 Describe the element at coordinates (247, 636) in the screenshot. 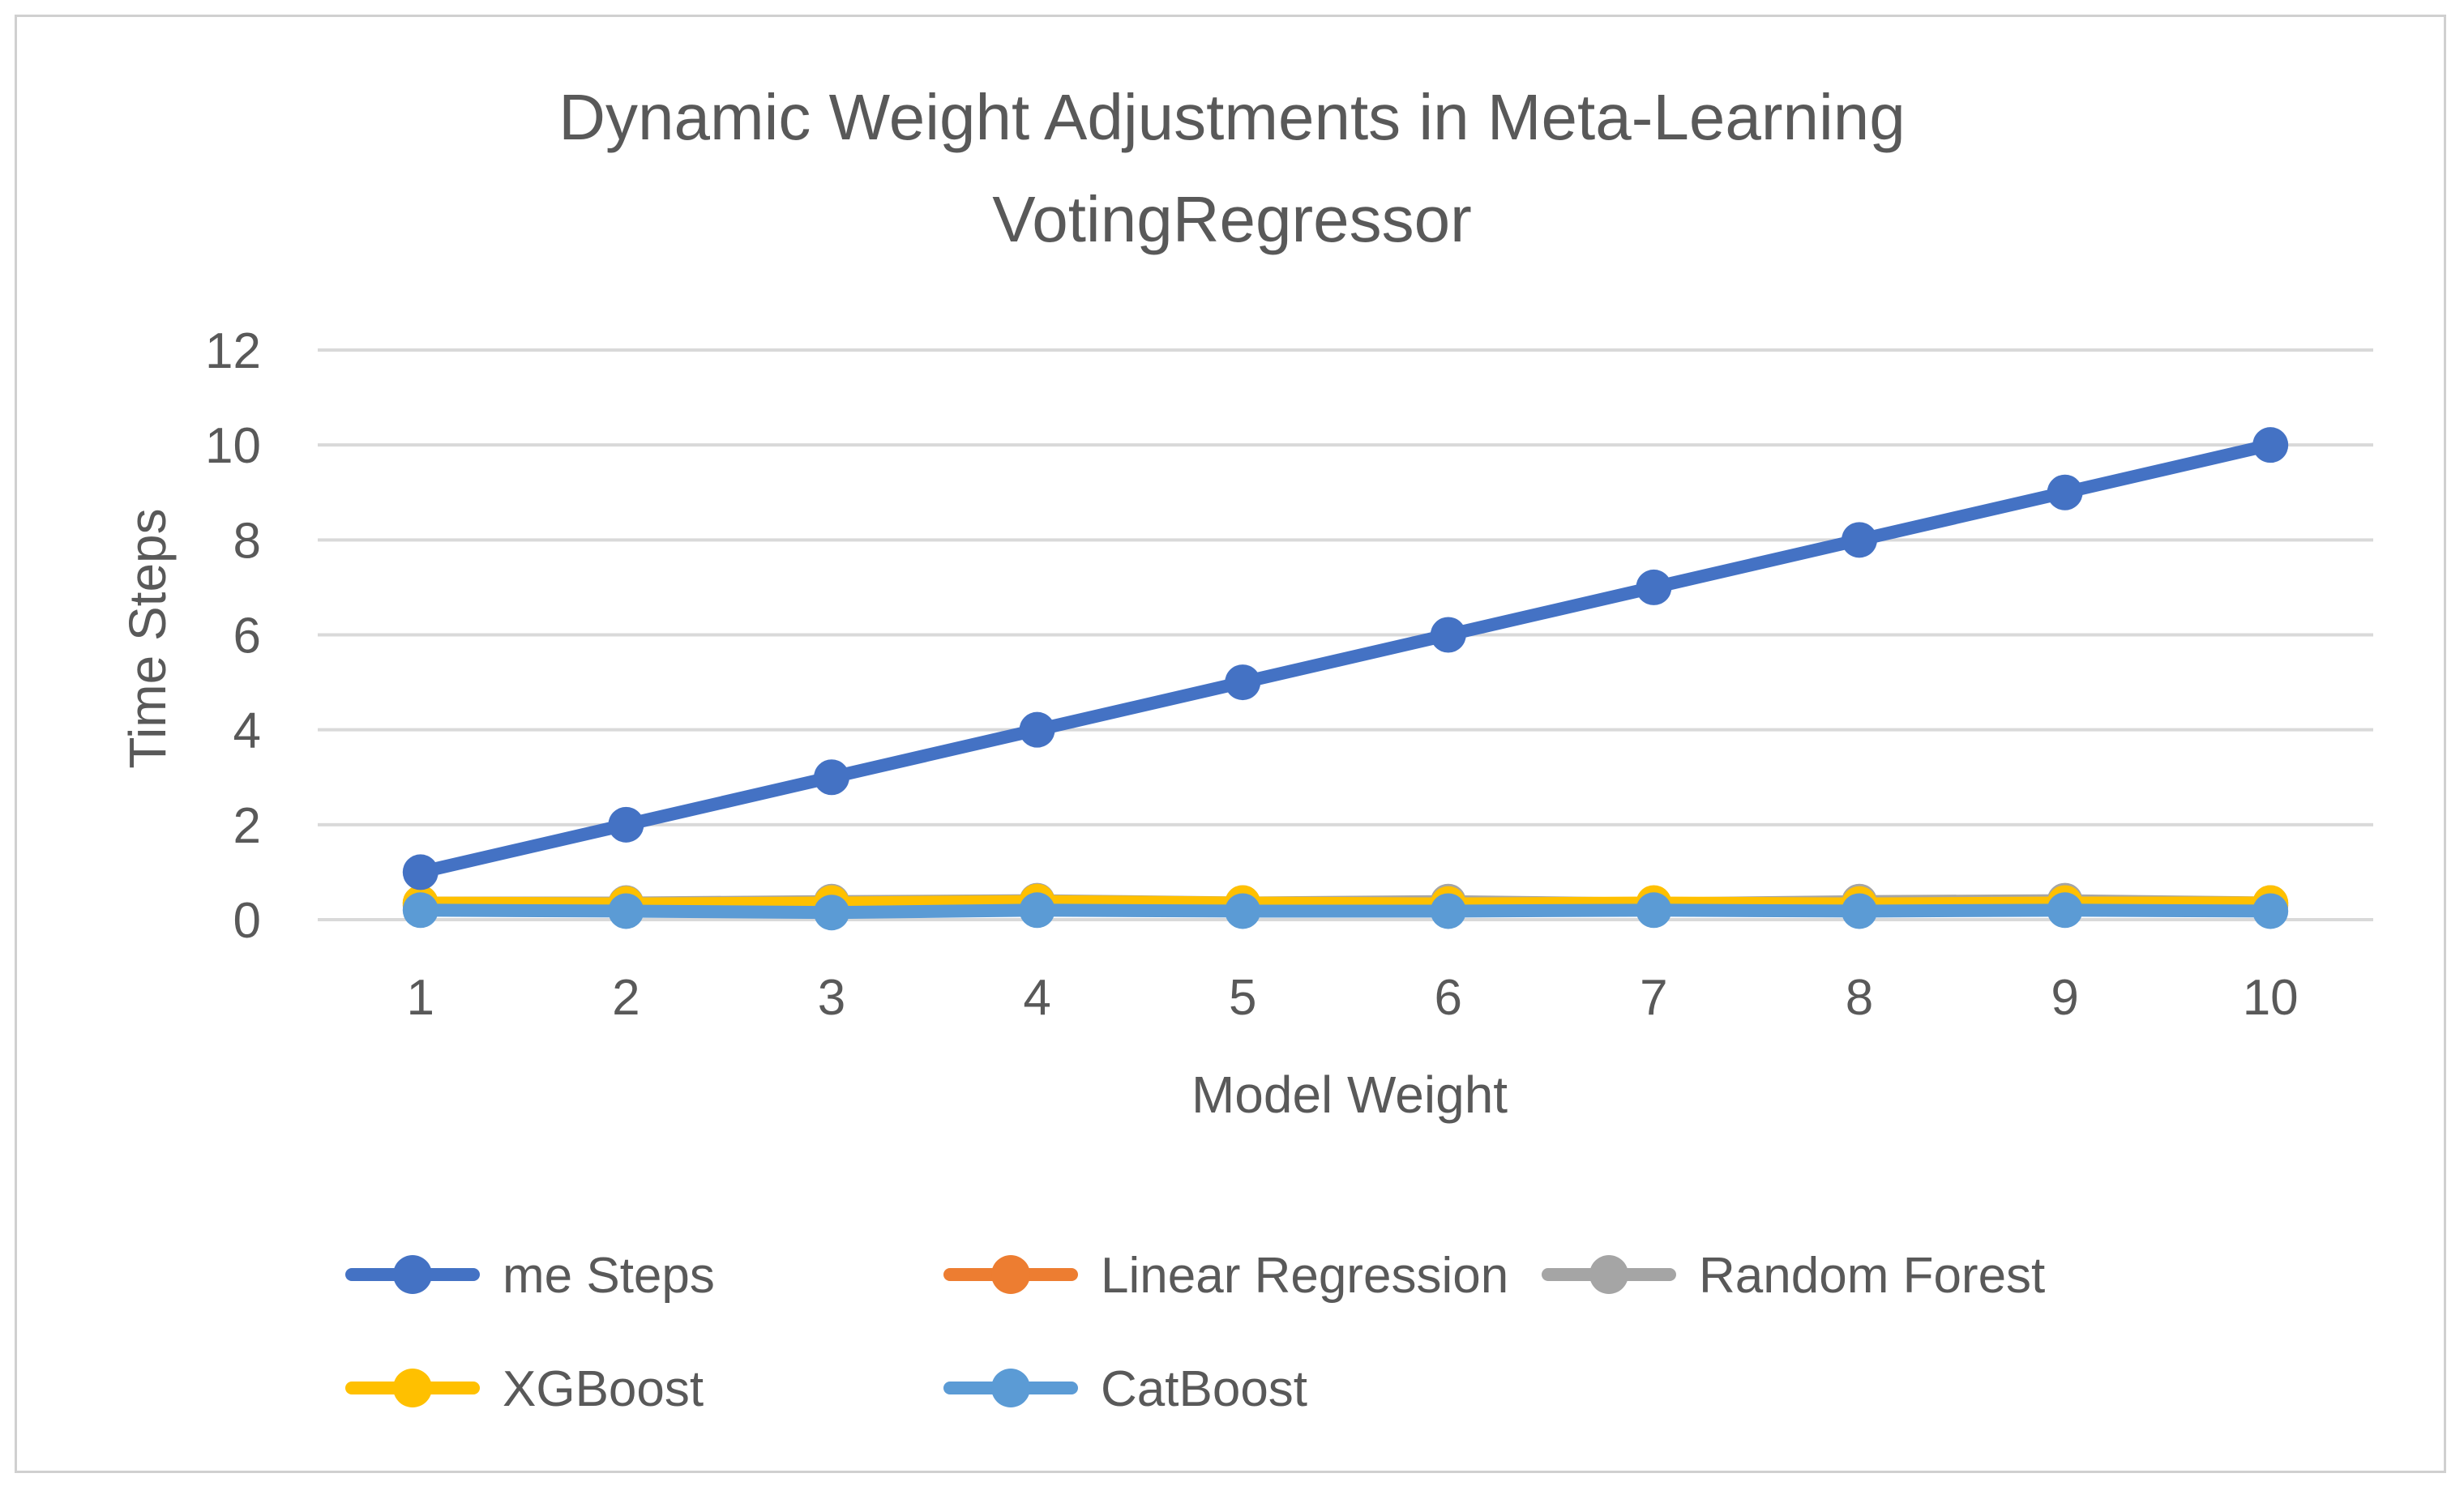

I see `y-tick-label: 6` at that location.